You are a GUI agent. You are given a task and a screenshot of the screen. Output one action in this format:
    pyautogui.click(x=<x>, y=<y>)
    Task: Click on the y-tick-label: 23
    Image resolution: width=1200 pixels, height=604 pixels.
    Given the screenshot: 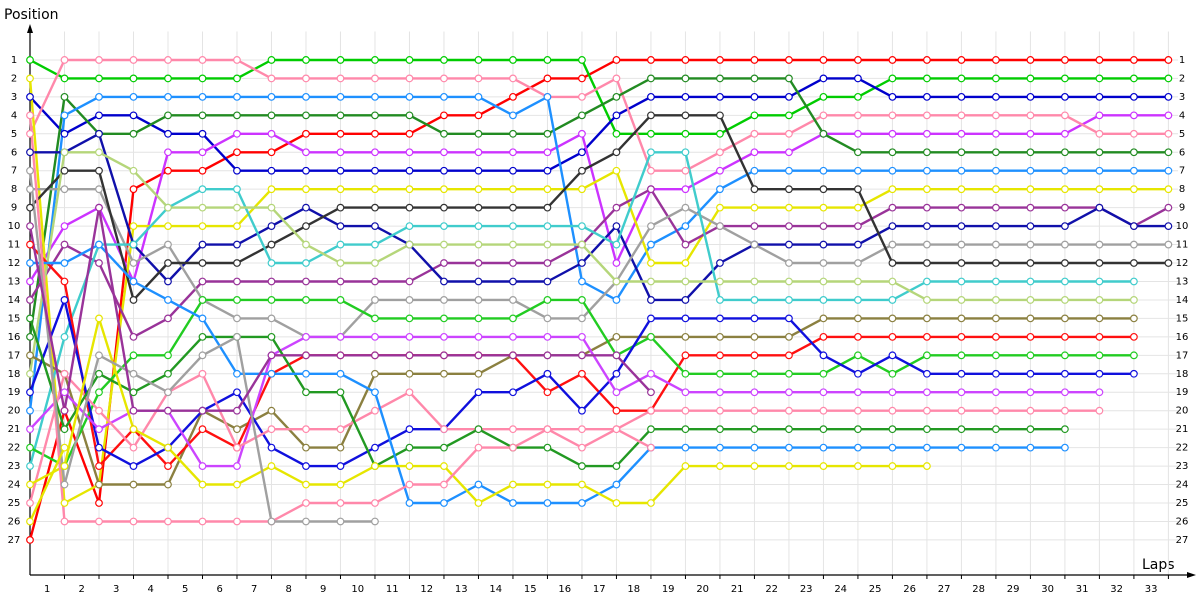 What is the action you would take?
    pyautogui.click(x=14, y=466)
    